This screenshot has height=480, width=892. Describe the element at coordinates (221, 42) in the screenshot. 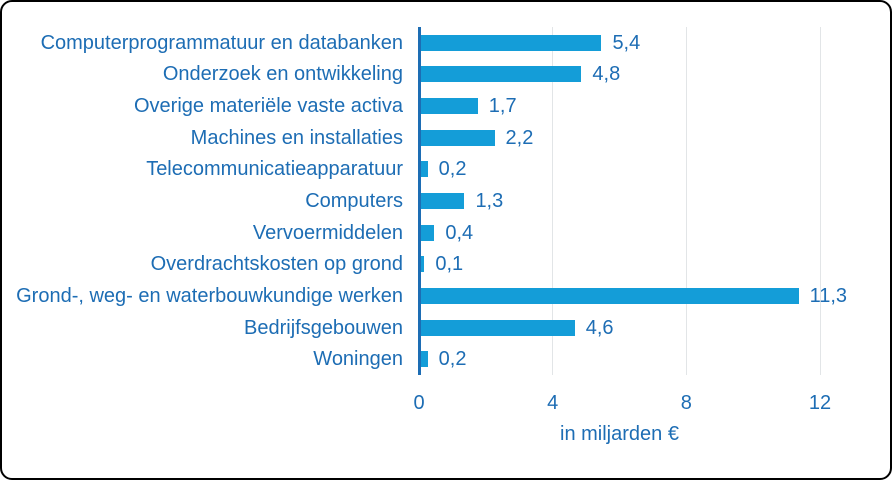

I see `category-label: Computerprogrammatuur en databanken` at that location.